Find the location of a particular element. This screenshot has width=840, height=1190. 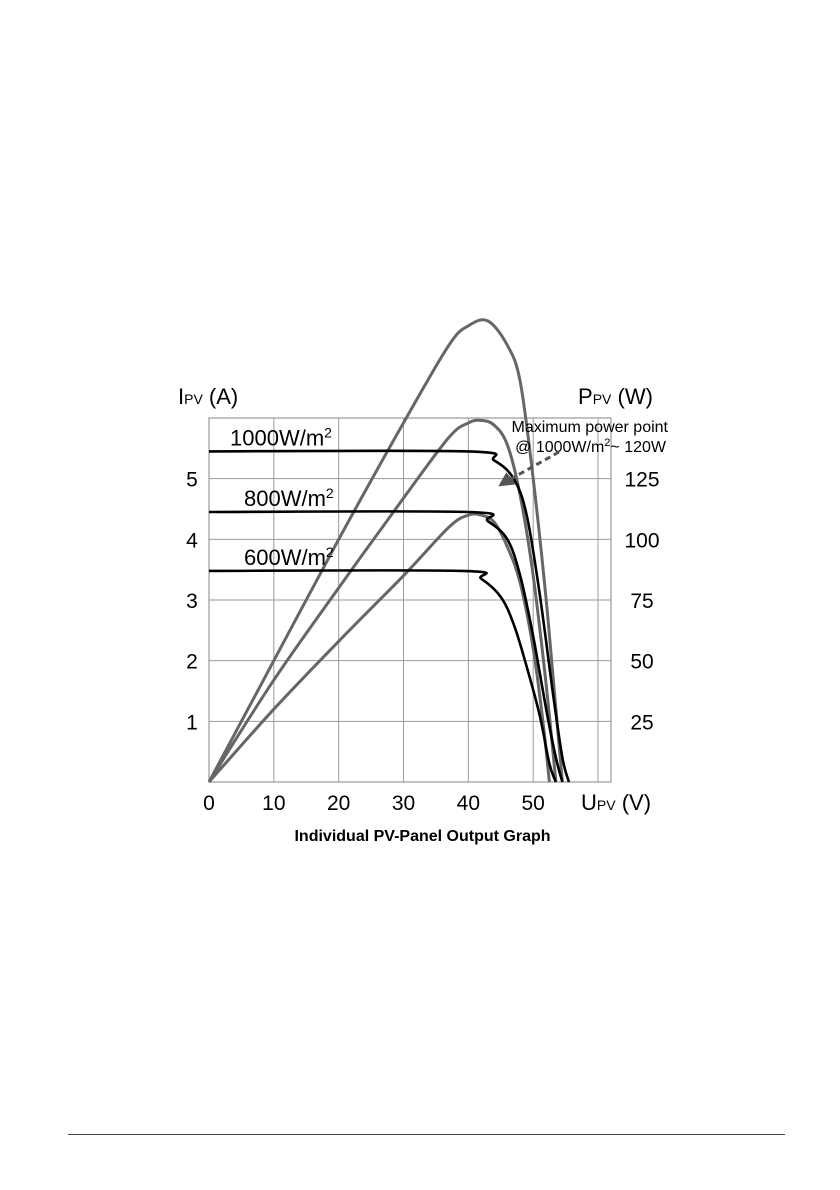

x-tick-label: 40 is located at coordinates (468, 803).